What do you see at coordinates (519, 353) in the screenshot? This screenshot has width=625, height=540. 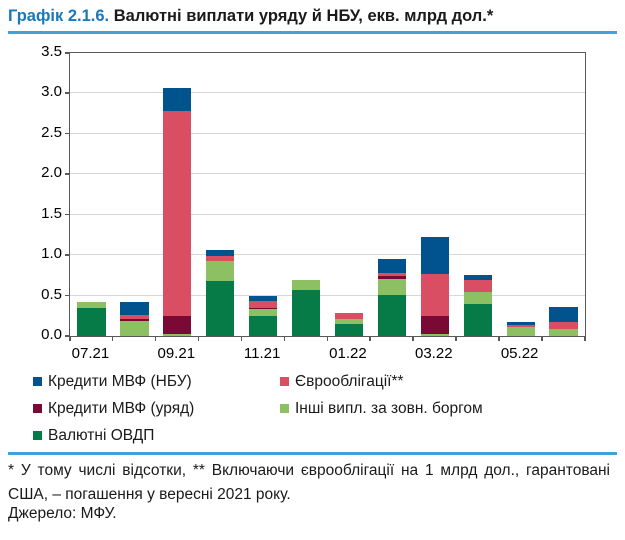 I see `x-axis-label: 05.22` at bounding box center [519, 353].